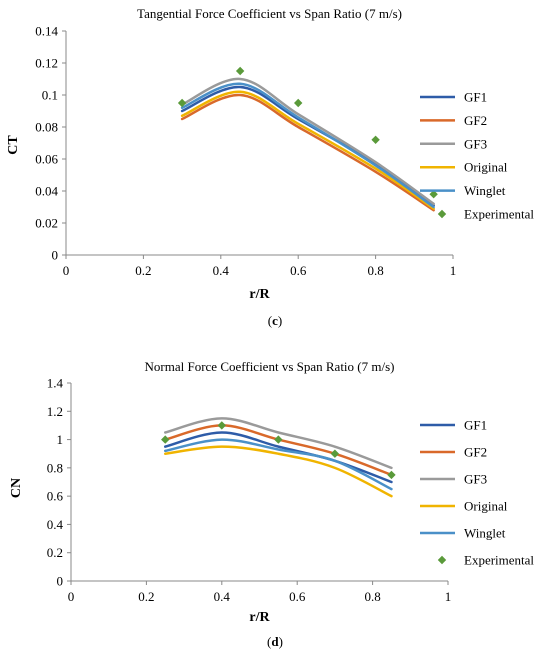 This screenshot has width=550, height=666. I want to click on panel-caption: (c), so click(275, 320).